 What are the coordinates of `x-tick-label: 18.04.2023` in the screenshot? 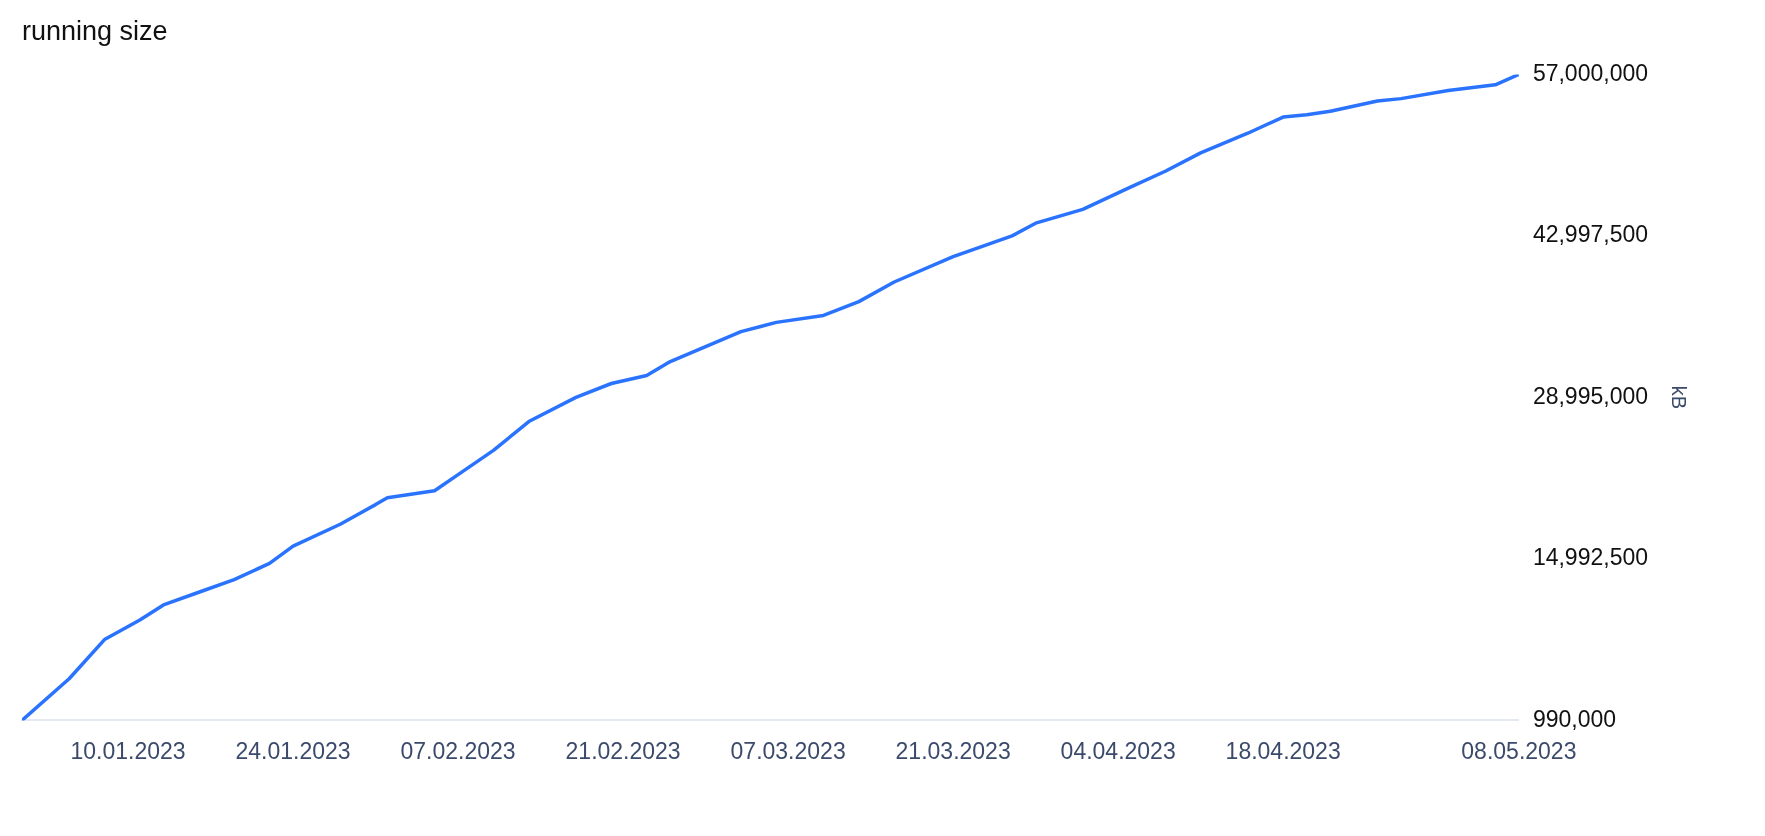 It's located at (1283, 750).